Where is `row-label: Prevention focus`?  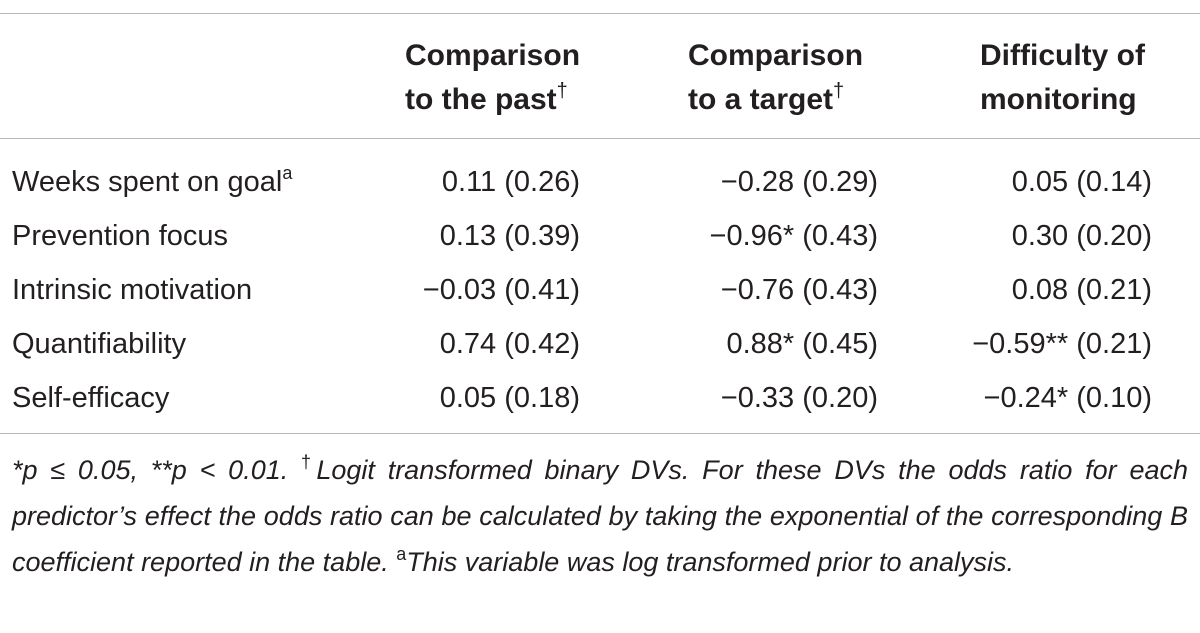 row-label: Prevention focus is located at coordinates (120, 236).